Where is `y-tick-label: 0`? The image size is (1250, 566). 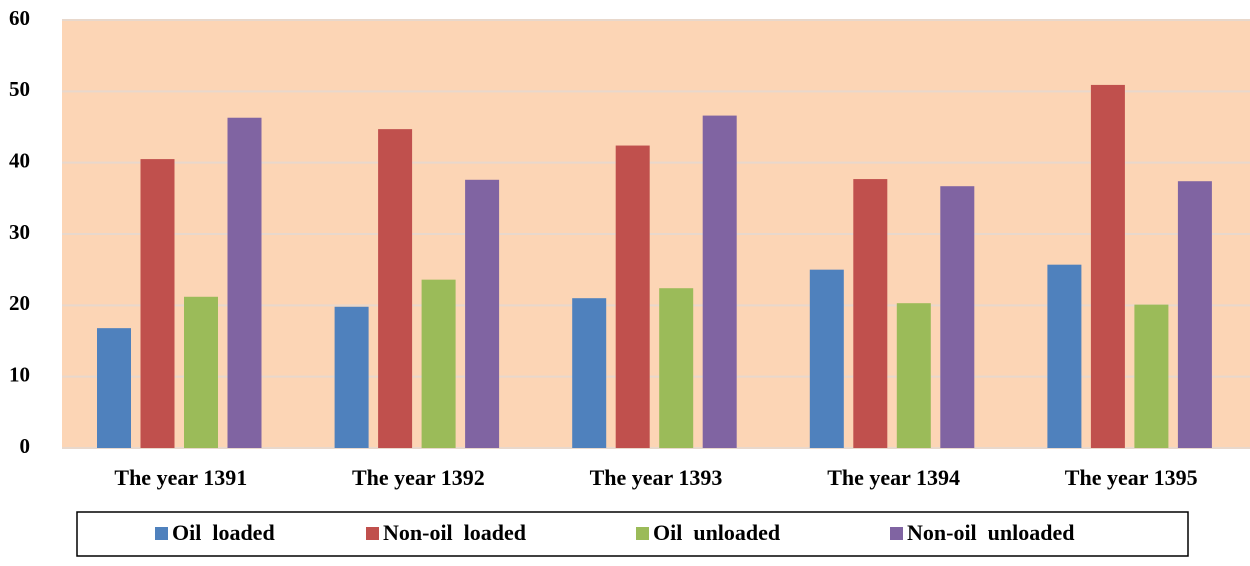 y-tick-label: 0 is located at coordinates (25, 446).